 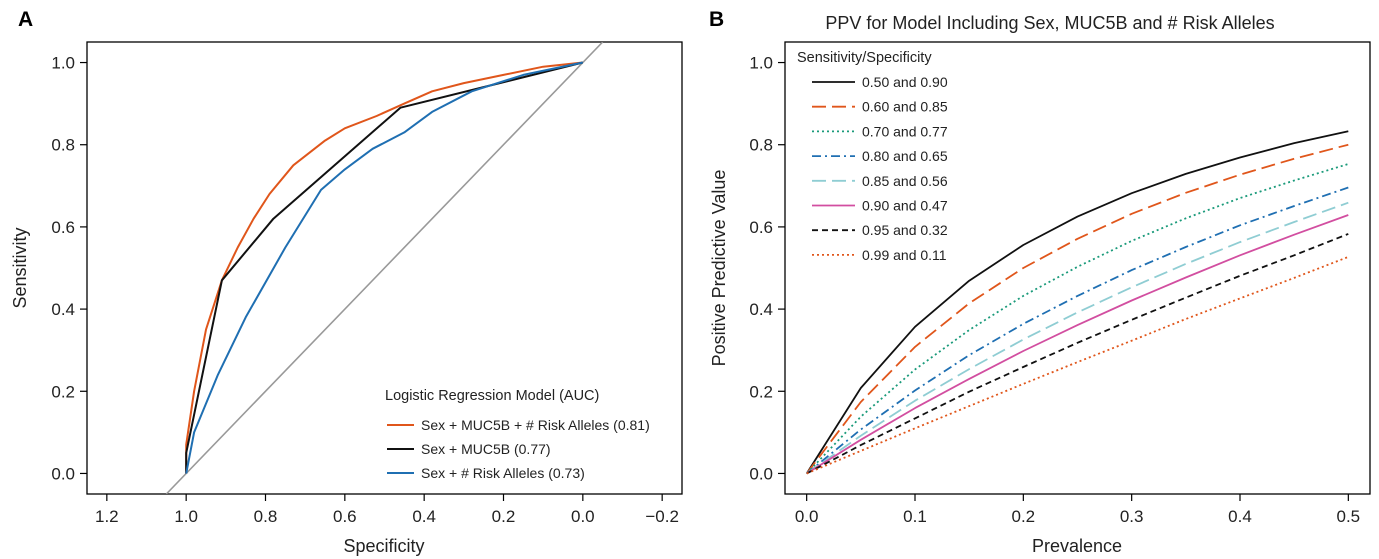 I want to click on panel-b-x-axis-title: Prevalence, so click(x=1077, y=546).